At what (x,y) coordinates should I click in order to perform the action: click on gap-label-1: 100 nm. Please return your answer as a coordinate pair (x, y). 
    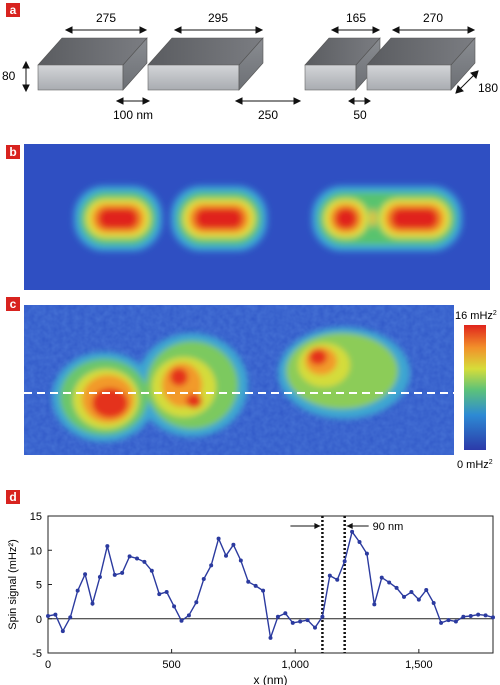
    Looking at the image, I should click on (133, 115).